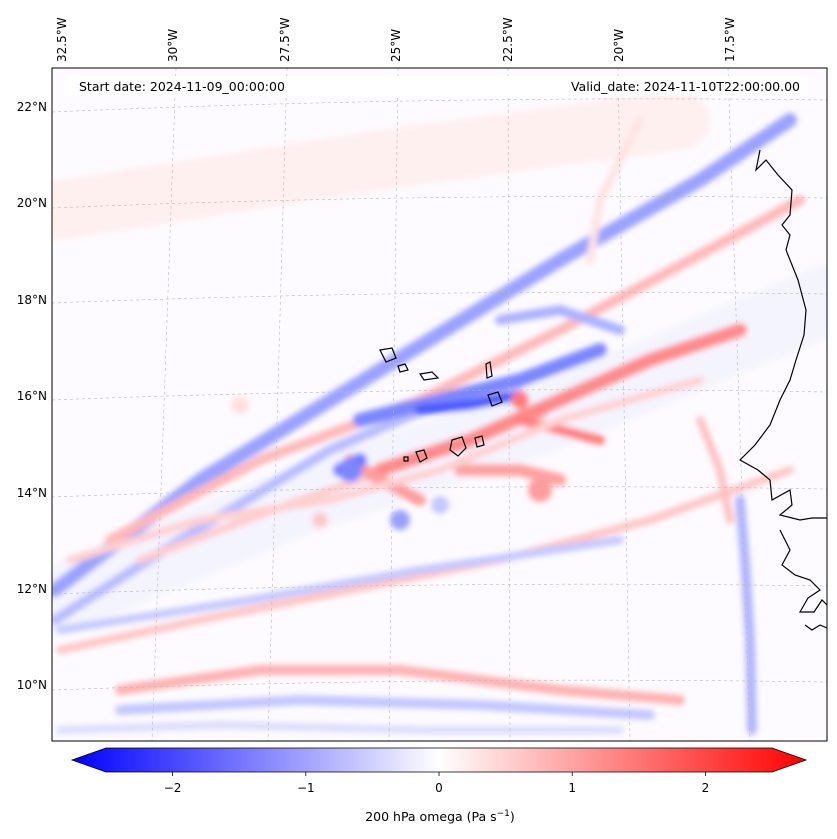 Image resolution: width=837 pixels, height=839 pixels. What do you see at coordinates (479, 441) in the screenshot?
I see `island-maio` at bounding box center [479, 441].